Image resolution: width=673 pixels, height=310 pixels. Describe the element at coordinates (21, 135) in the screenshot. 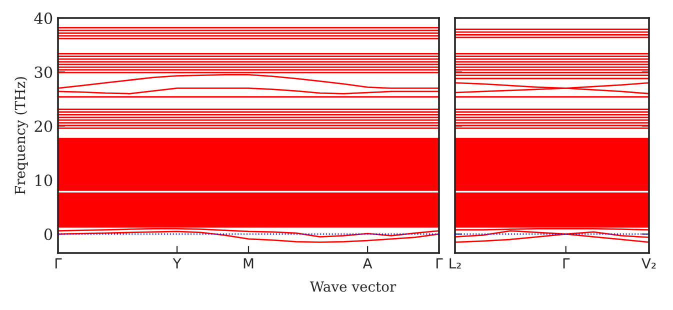

I see `y-axis-title: Frequency (THz)` at that location.